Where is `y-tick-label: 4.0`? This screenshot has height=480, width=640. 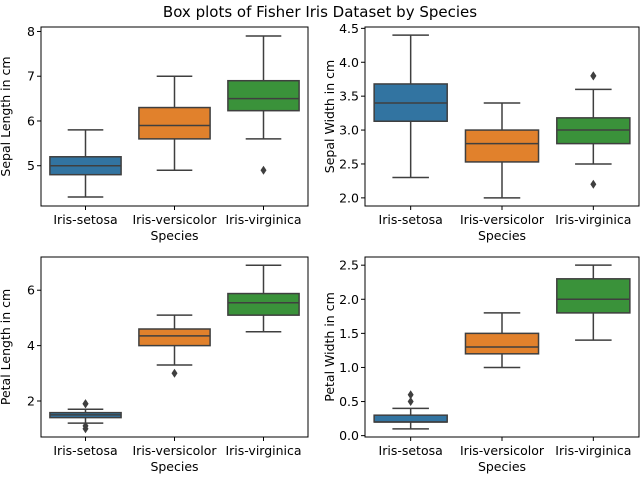 y-tick-label: 4.0 is located at coordinates (349, 62).